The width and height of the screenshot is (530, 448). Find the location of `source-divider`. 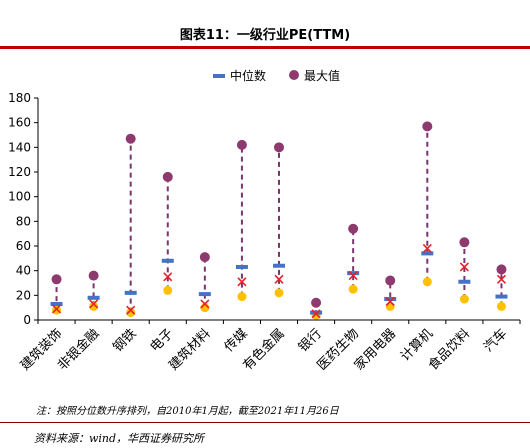

source-divider is located at coordinates (265, 422).